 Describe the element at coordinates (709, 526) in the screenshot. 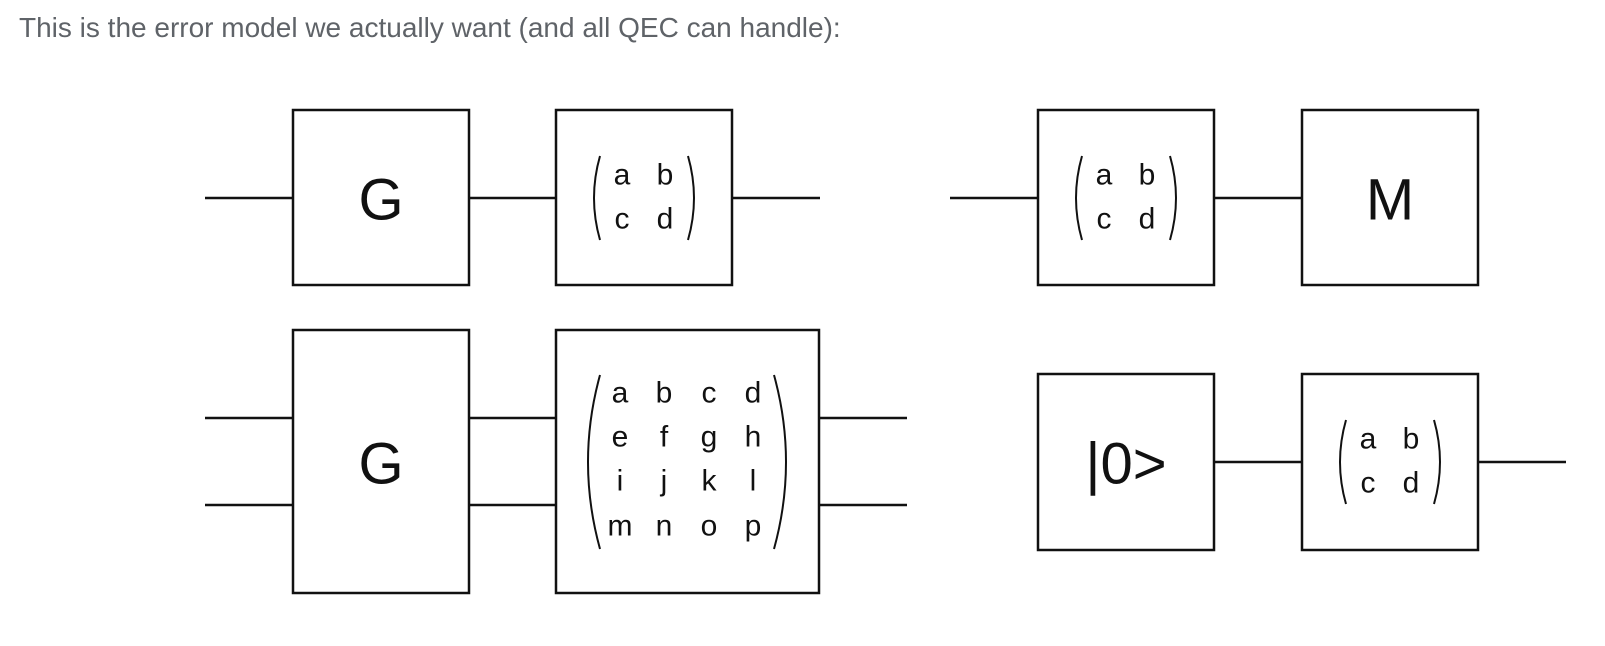

I see `matrix-entry: o` at that location.